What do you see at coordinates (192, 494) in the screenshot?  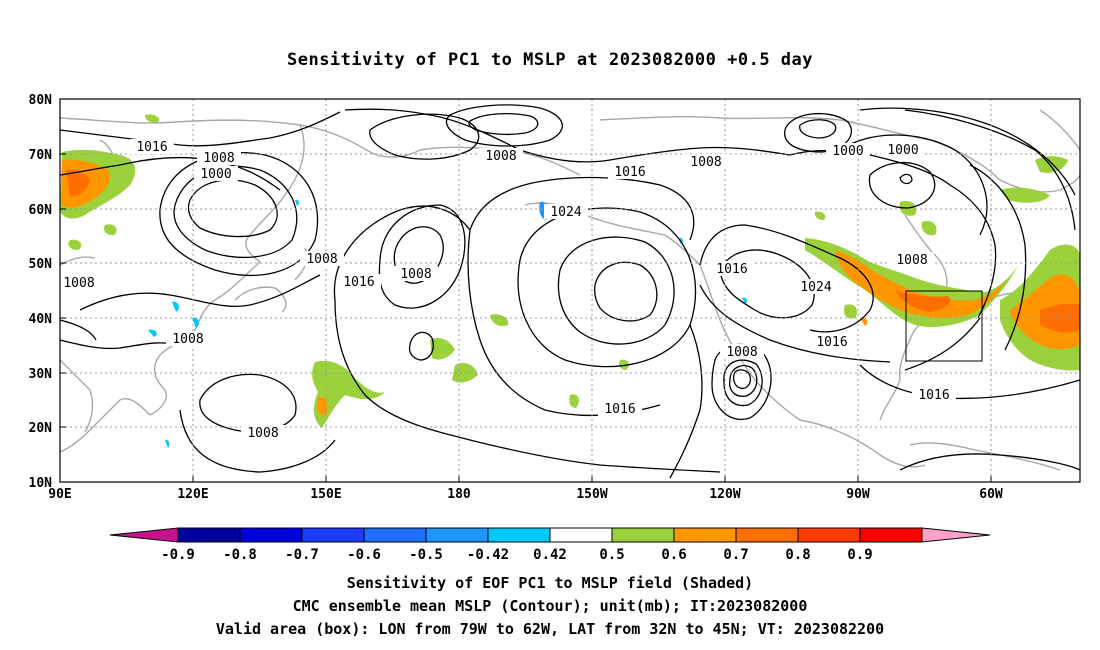 I see `lon-label: 120E` at bounding box center [192, 494].